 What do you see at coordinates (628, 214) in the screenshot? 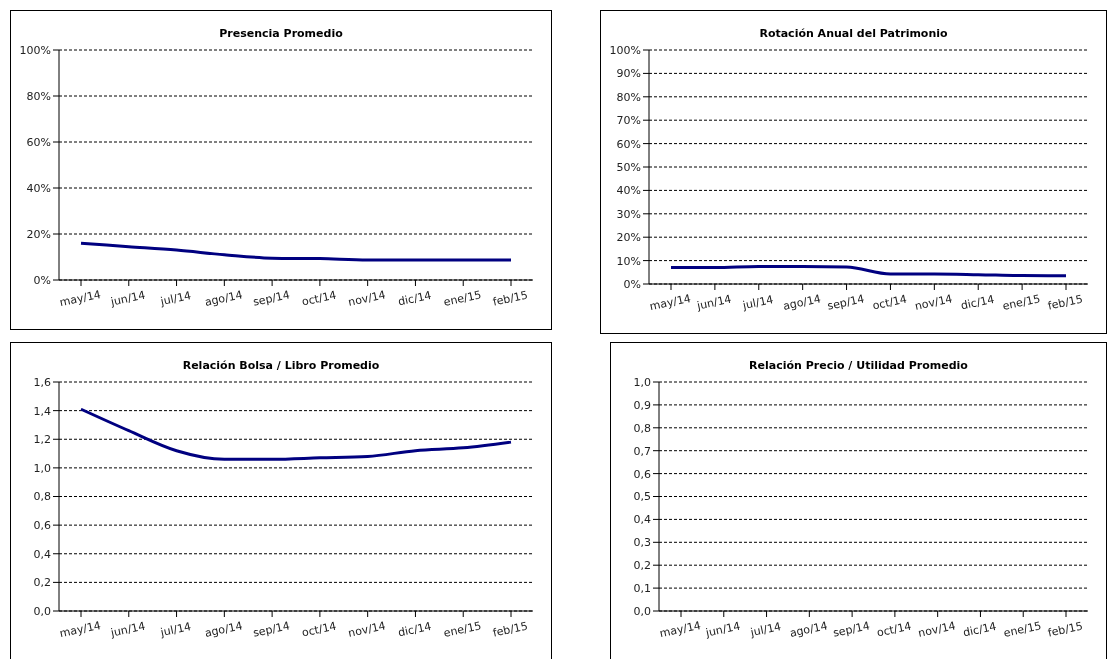
I see `y-tick-label: 30%` at bounding box center [628, 214].